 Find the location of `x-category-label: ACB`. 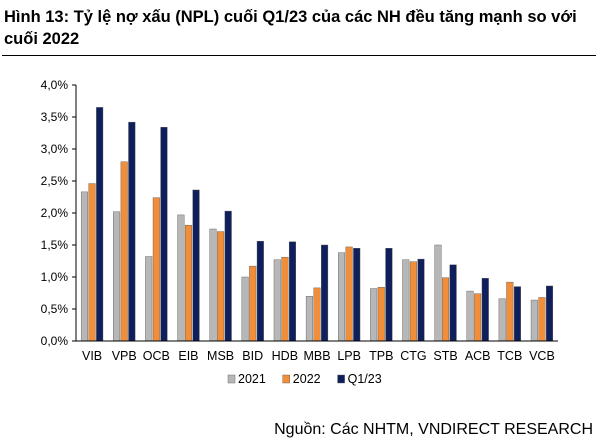

x-category-label: ACB is located at coordinates (478, 356).